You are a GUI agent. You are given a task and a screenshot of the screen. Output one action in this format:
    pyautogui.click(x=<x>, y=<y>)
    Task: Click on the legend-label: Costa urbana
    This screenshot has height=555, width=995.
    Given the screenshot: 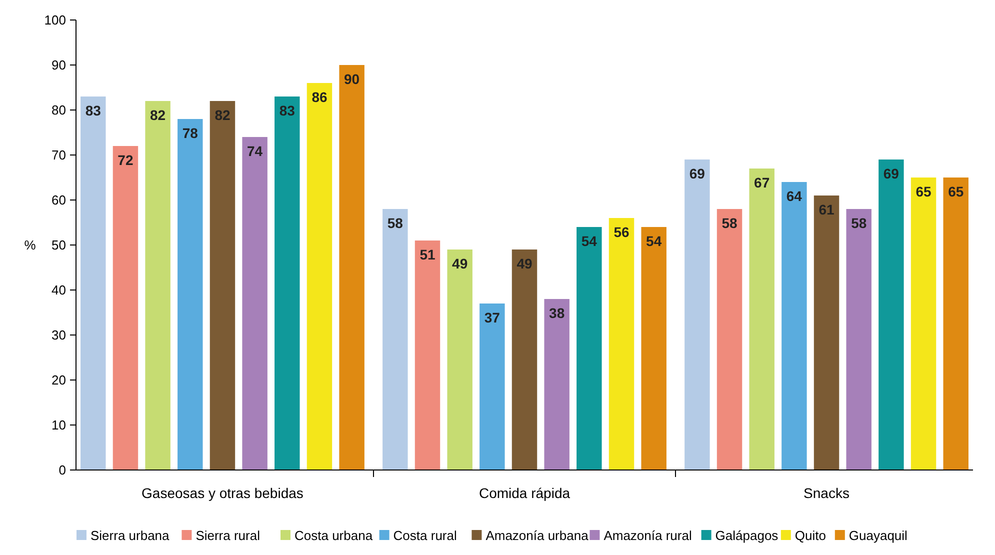 What is the action you would take?
    pyautogui.click(x=334, y=535)
    